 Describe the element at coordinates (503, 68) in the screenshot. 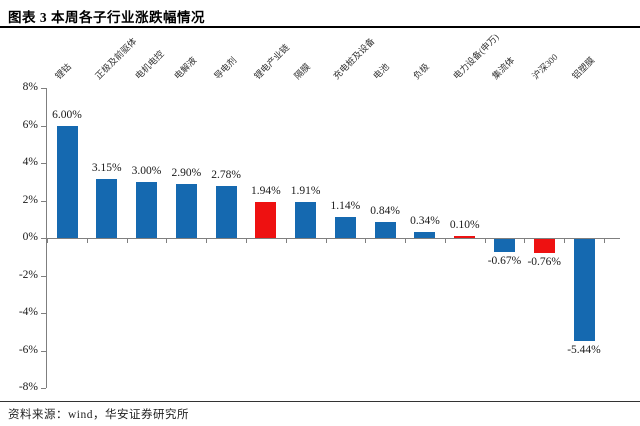

I see `category-label: 集流体` at that location.